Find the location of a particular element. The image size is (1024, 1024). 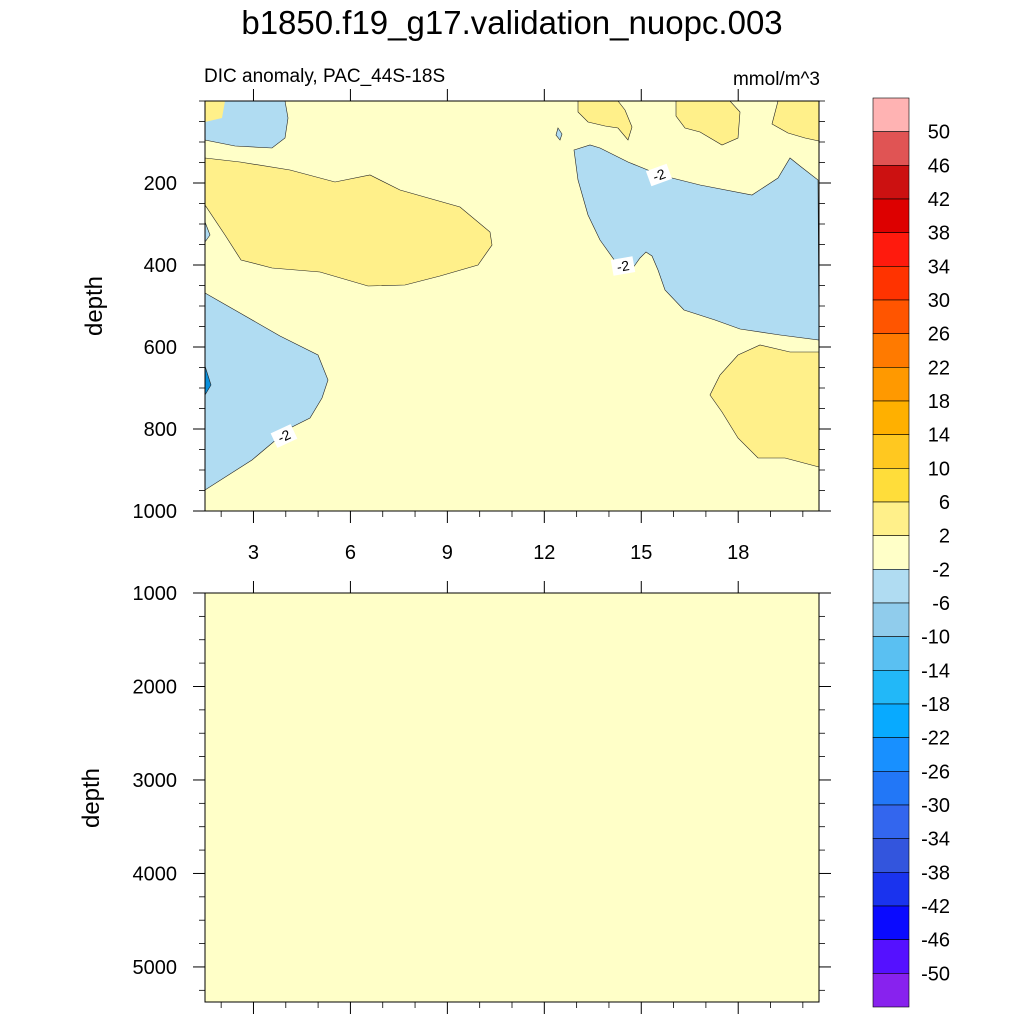

bottom-ylabel: depth is located at coordinates (91, 798).